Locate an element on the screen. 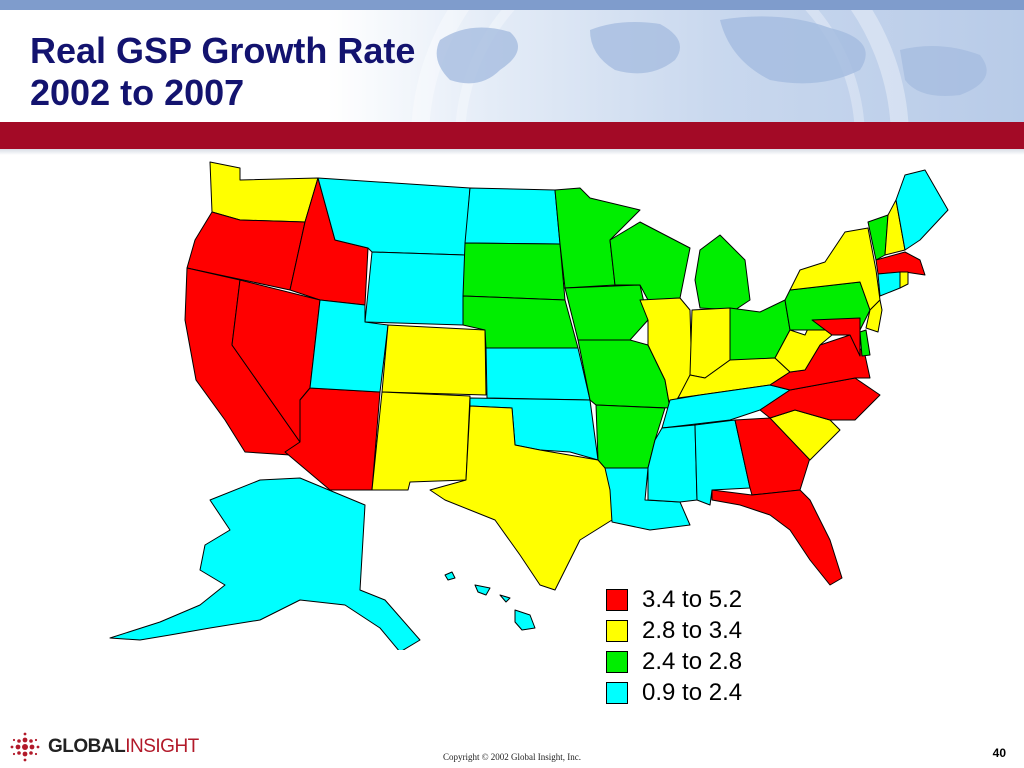 Image resolution: width=1024 pixels, height=768 pixels. title-line-2: 2002 to 2007 is located at coordinates (137, 92).